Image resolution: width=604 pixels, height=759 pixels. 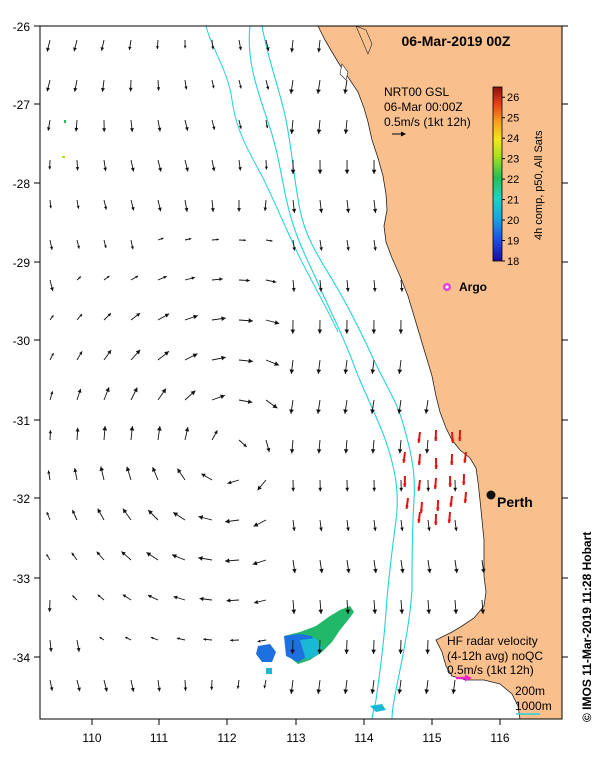 I want to click on city-label: Perth, so click(x=515, y=502).